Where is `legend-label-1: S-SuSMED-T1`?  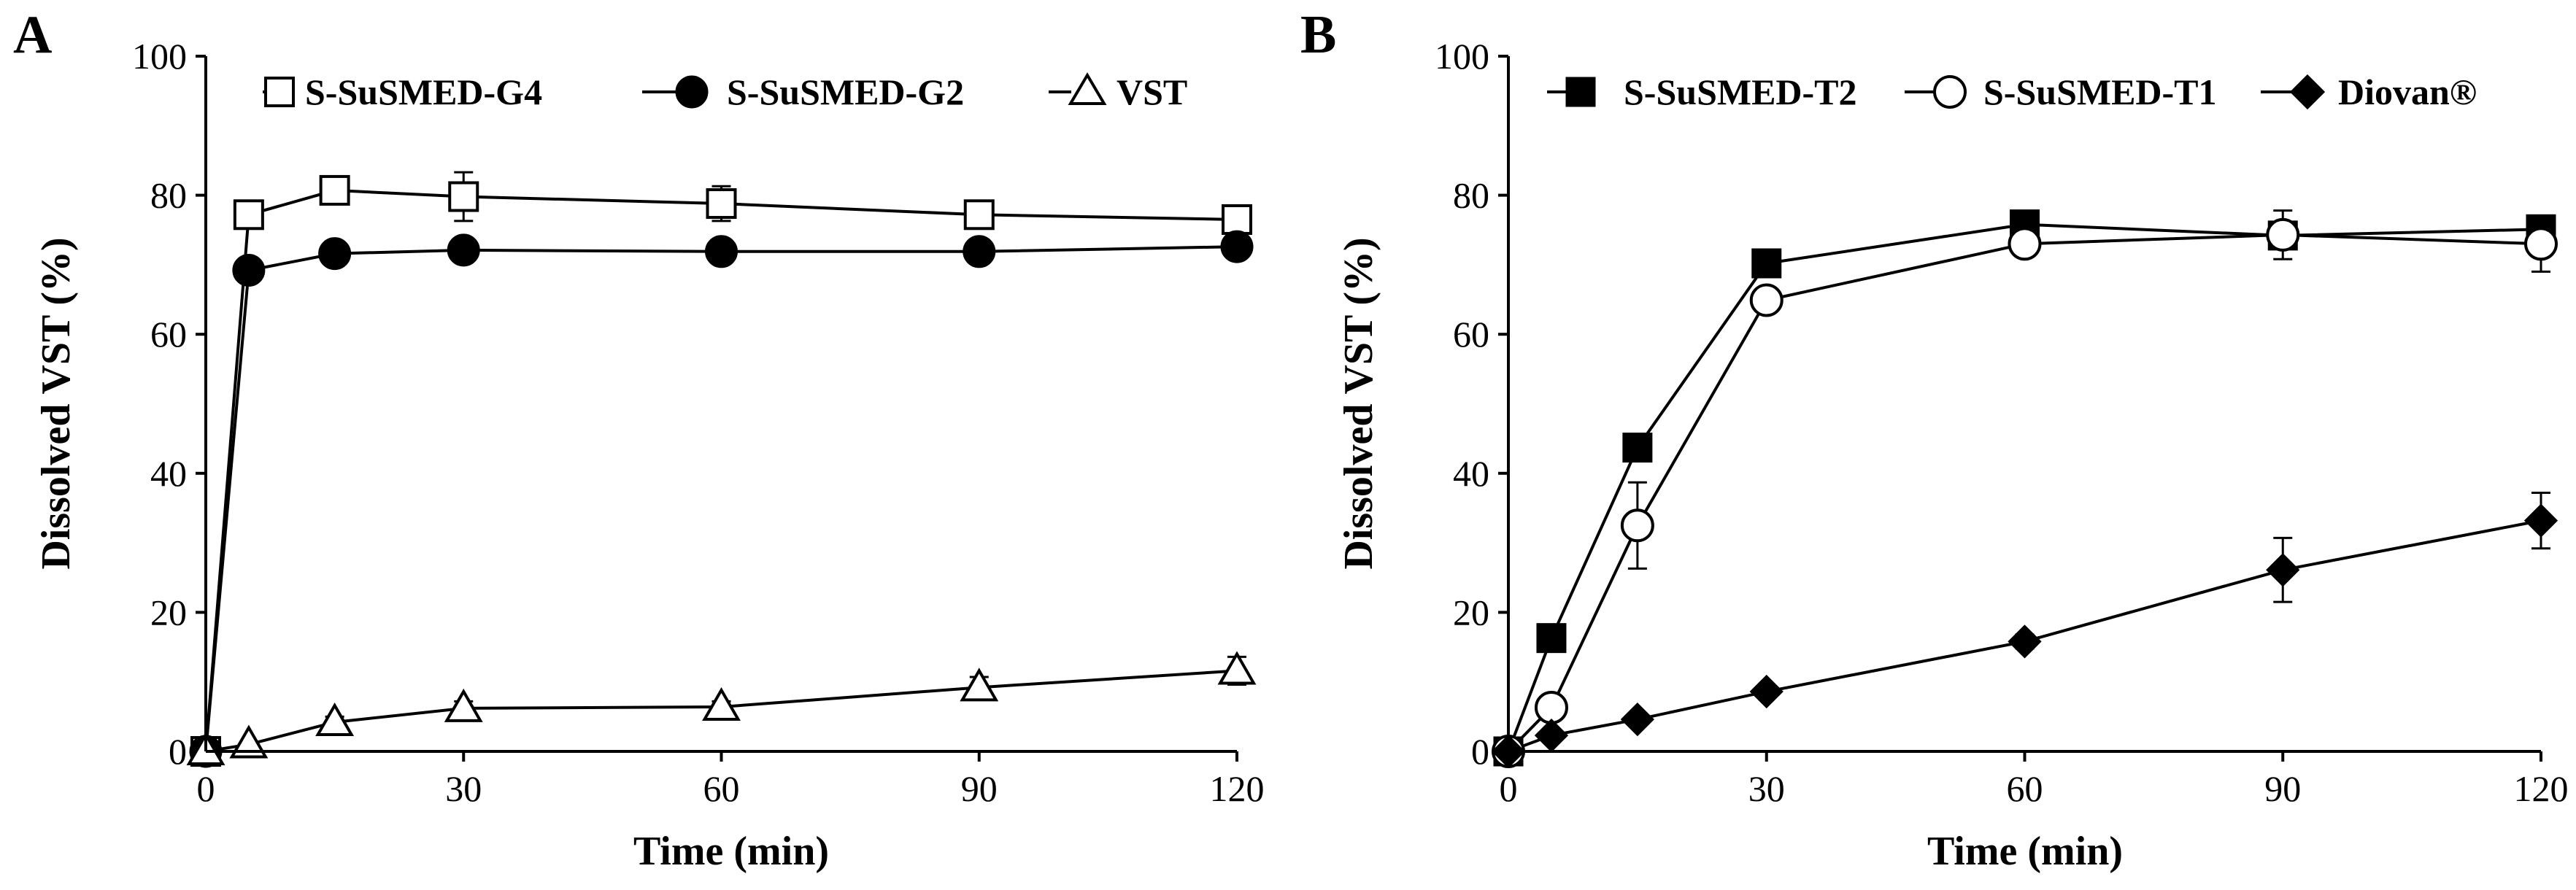
legend-label-1: S-SuSMED-T1 is located at coordinates (2100, 92).